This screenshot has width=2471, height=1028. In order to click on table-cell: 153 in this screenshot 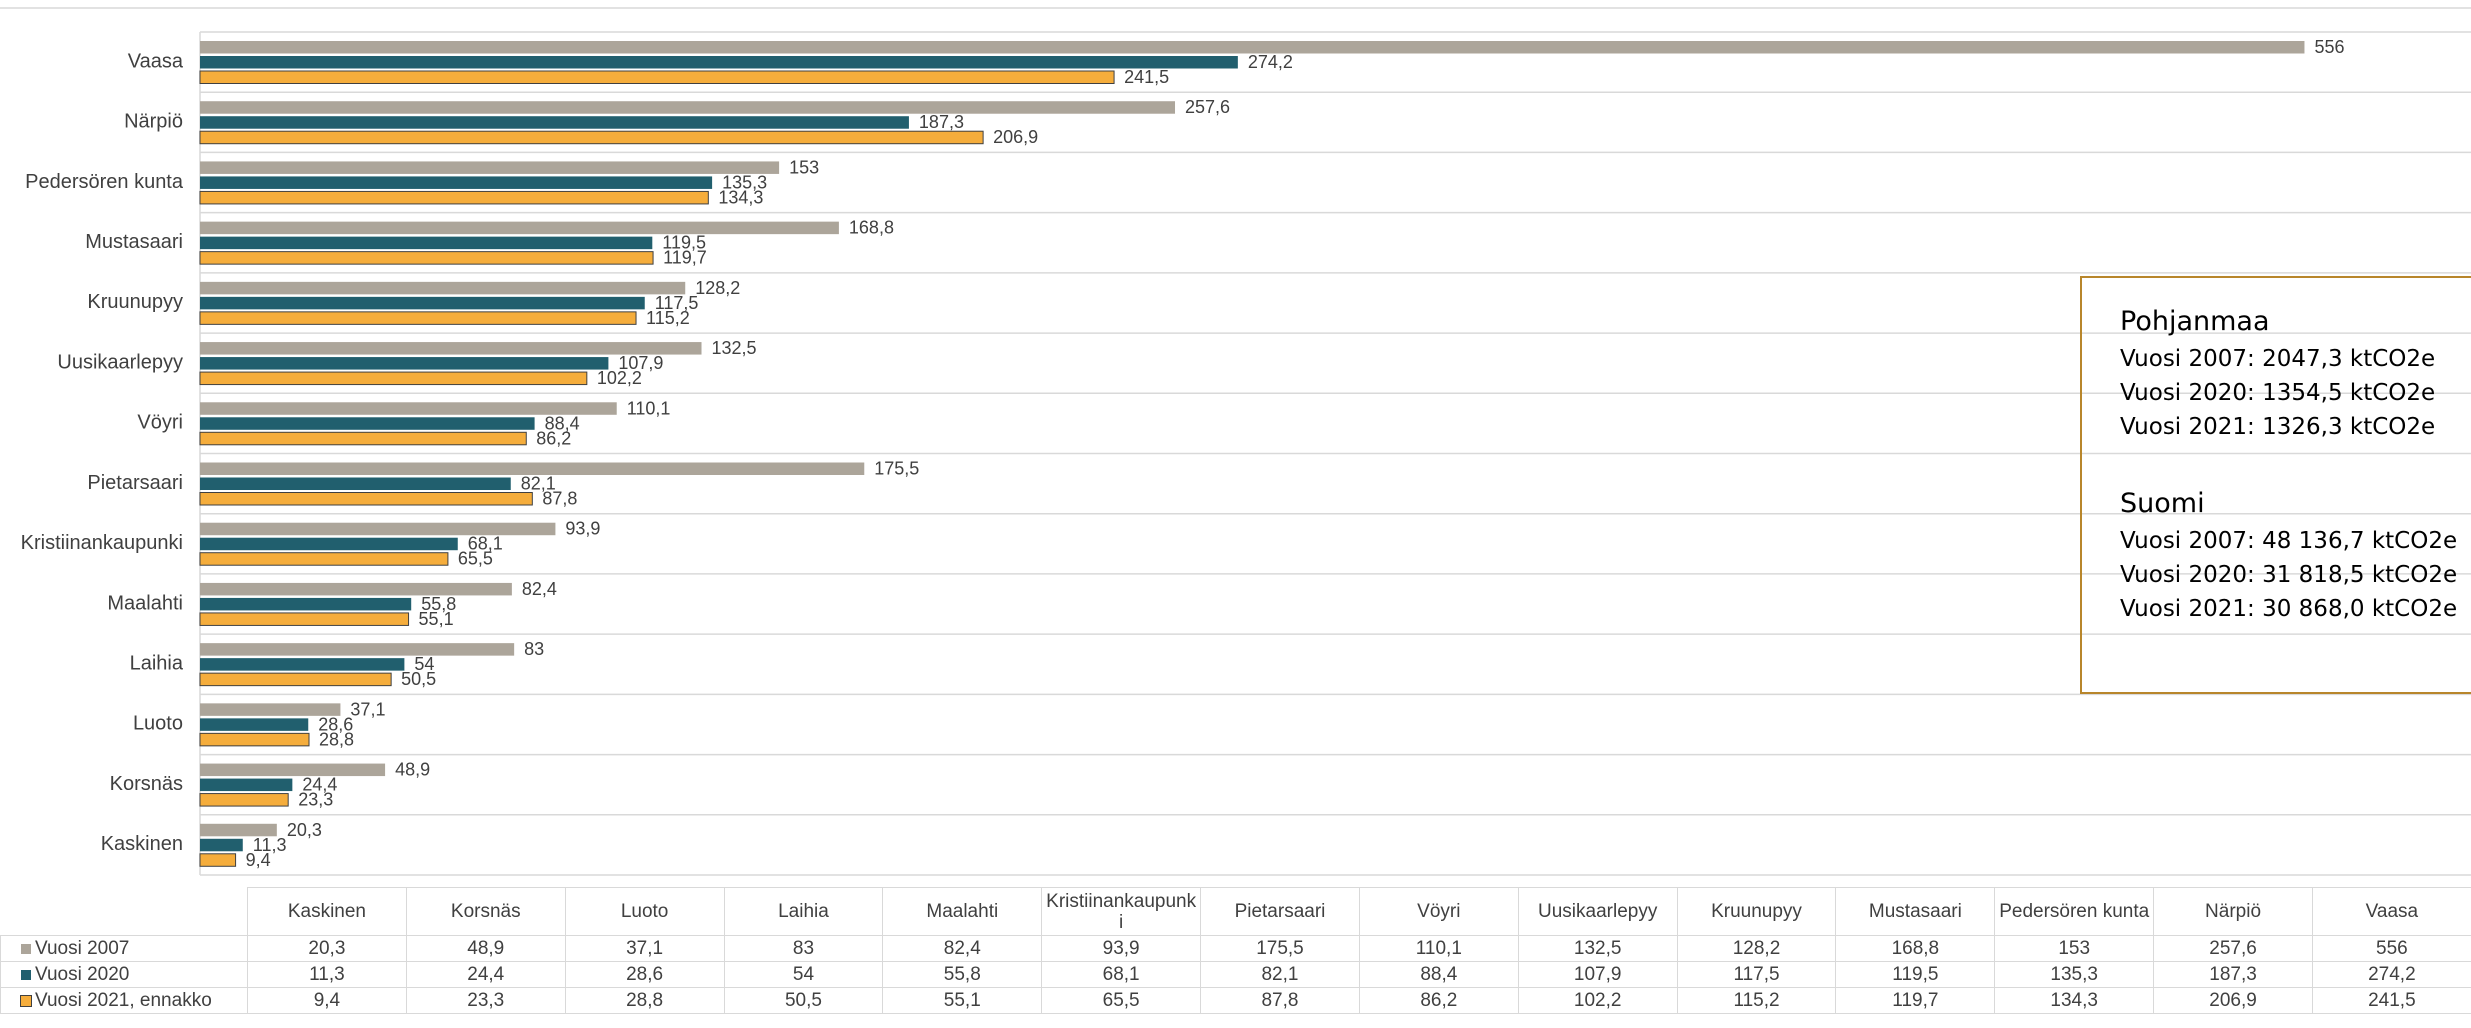, I will do `click(2074, 948)`.